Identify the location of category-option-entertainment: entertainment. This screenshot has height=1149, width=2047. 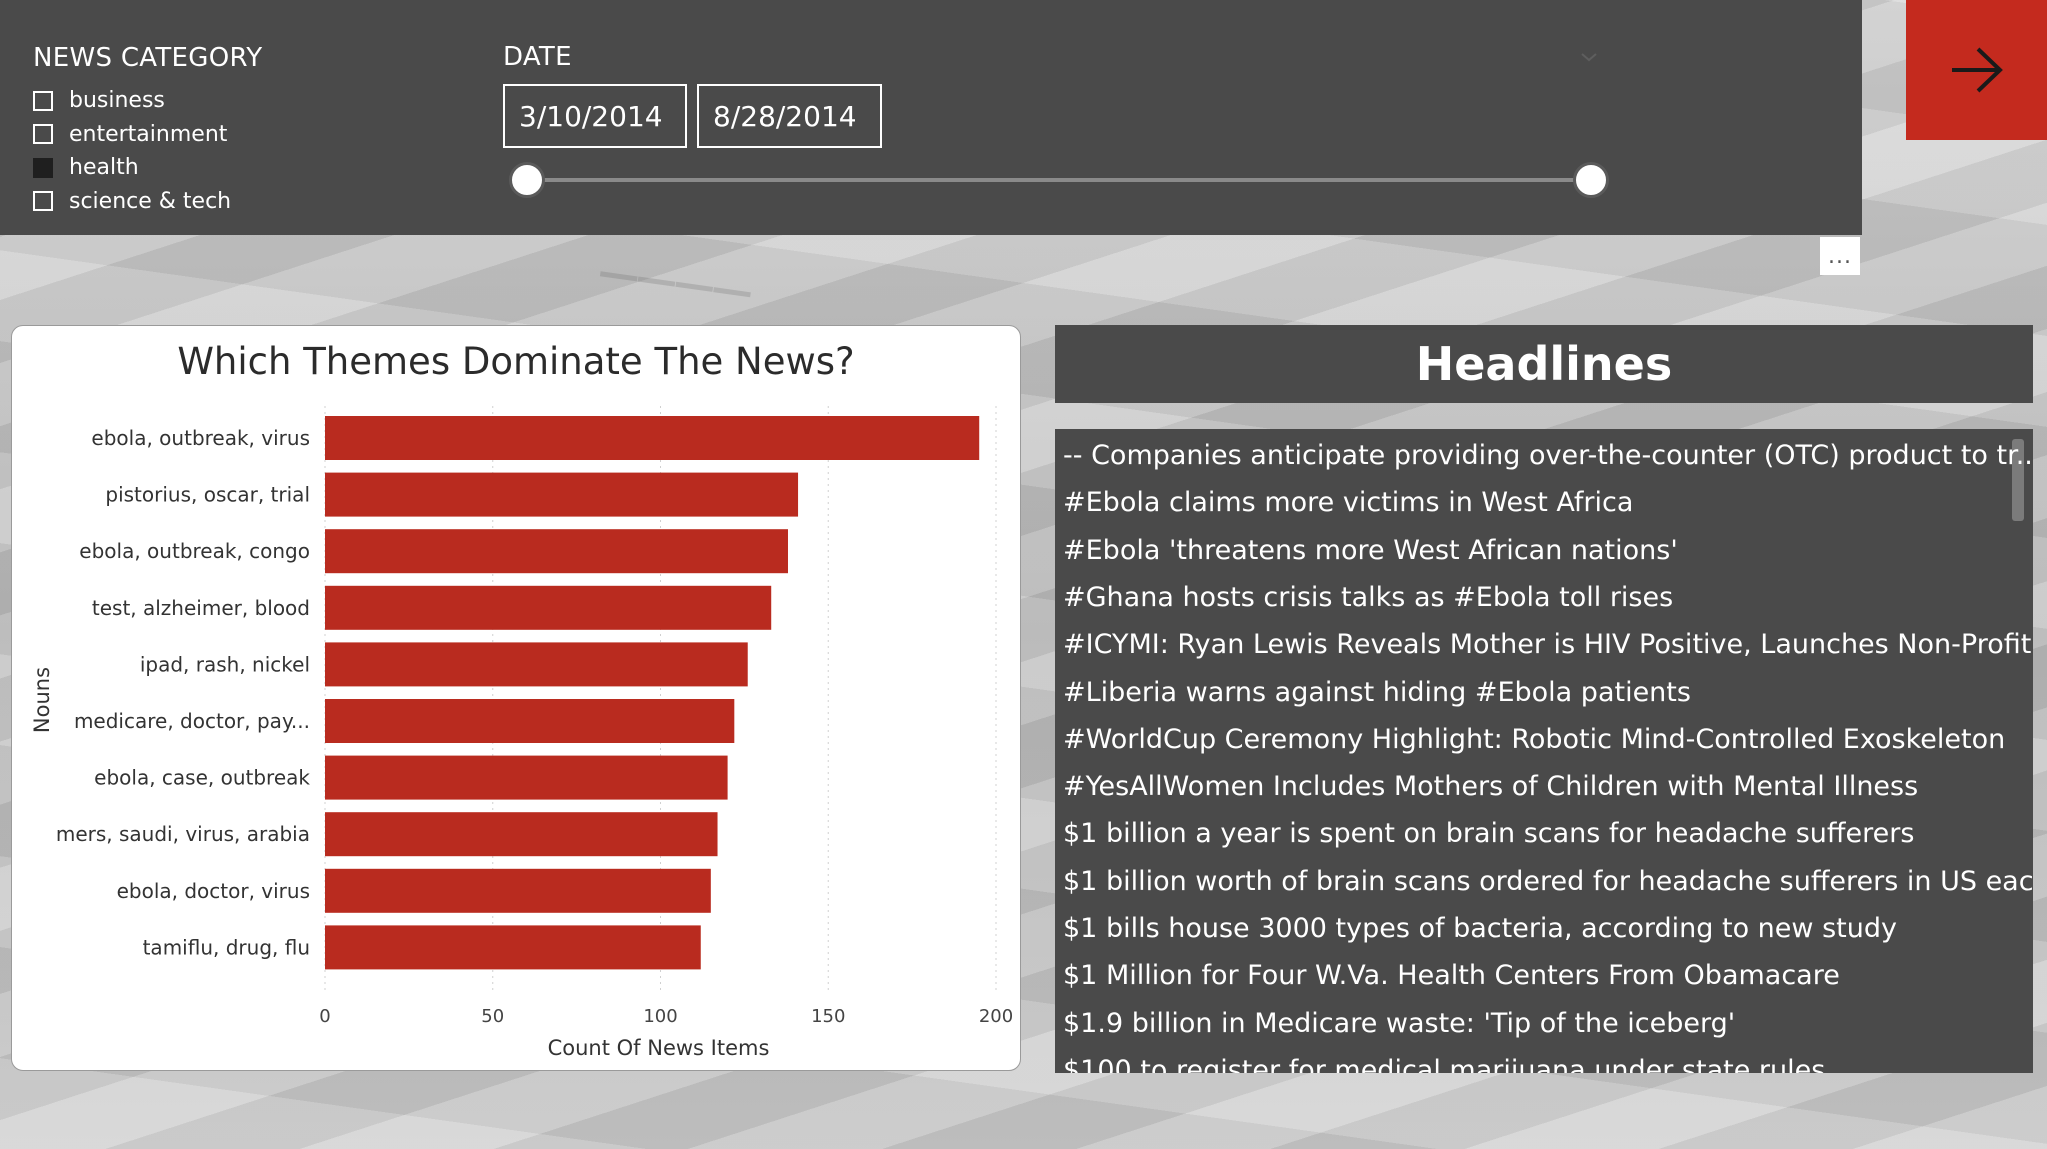
(132, 135).